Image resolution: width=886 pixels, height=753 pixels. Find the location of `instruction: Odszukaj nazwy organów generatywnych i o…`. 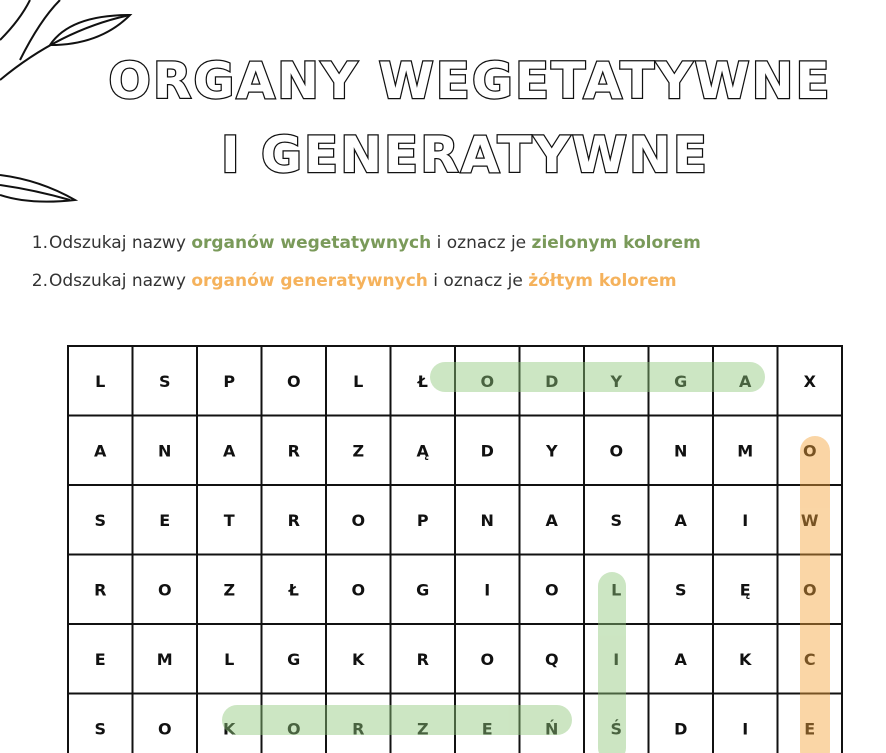

instruction: Odszukaj nazwy organów generatywnych i o… is located at coordinates (363, 281).